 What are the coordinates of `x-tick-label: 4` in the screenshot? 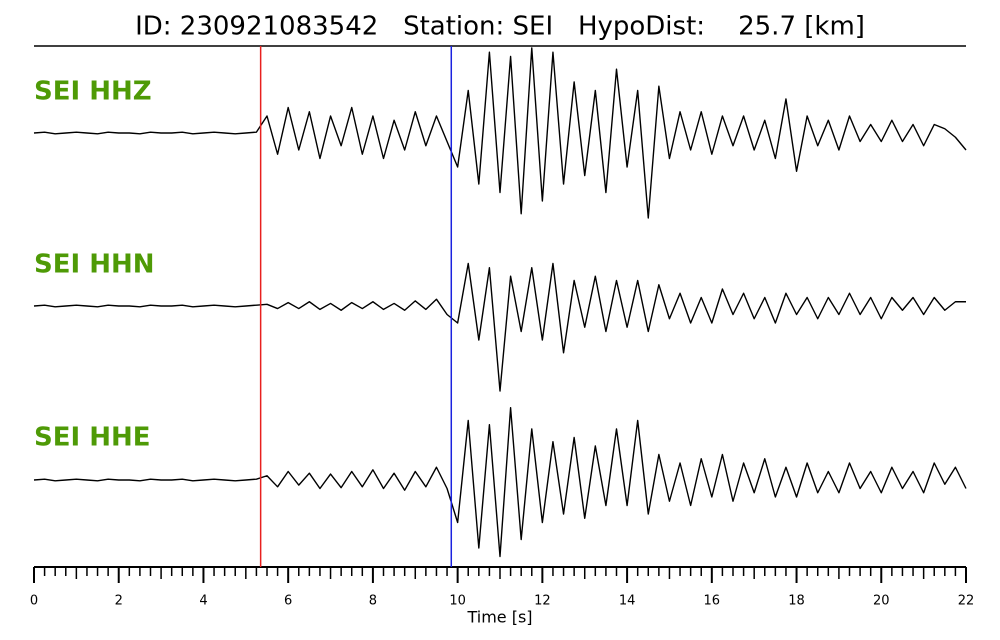 It's located at (203, 601).